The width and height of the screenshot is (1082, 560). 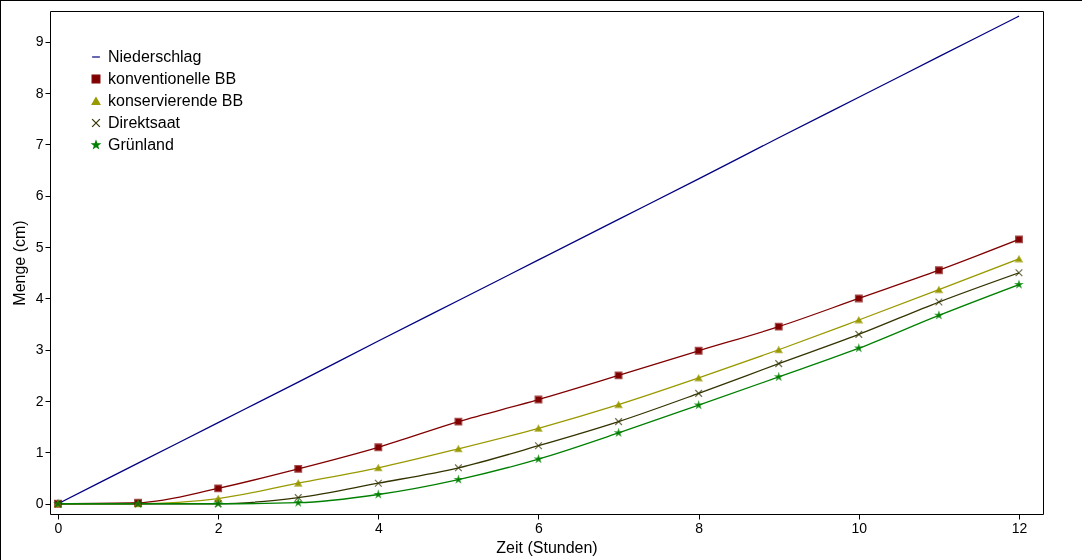 What do you see at coordinates (39, 297) in the screenshot?
I see `y-tick-label: 4` at bounding box center [39, 297].